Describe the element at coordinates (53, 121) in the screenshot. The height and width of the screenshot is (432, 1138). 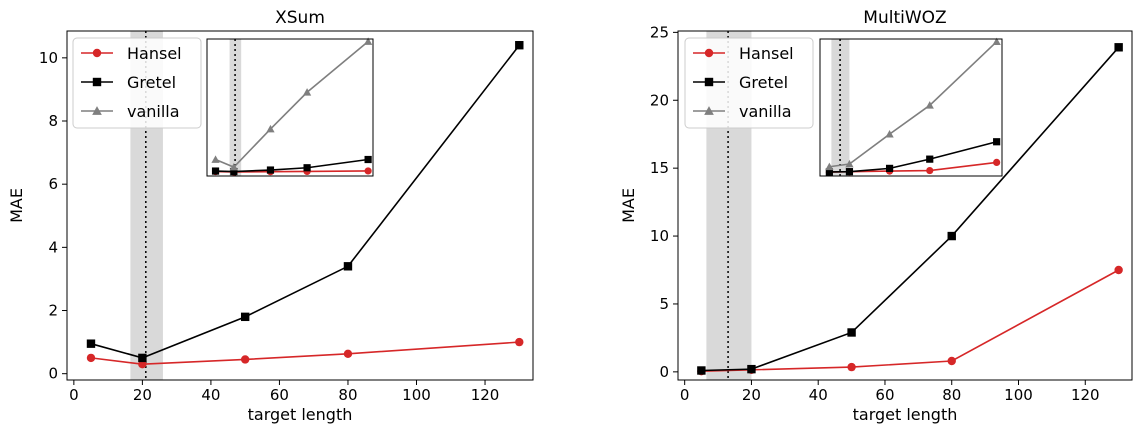
I see `y-tick-label: 8` at that location.